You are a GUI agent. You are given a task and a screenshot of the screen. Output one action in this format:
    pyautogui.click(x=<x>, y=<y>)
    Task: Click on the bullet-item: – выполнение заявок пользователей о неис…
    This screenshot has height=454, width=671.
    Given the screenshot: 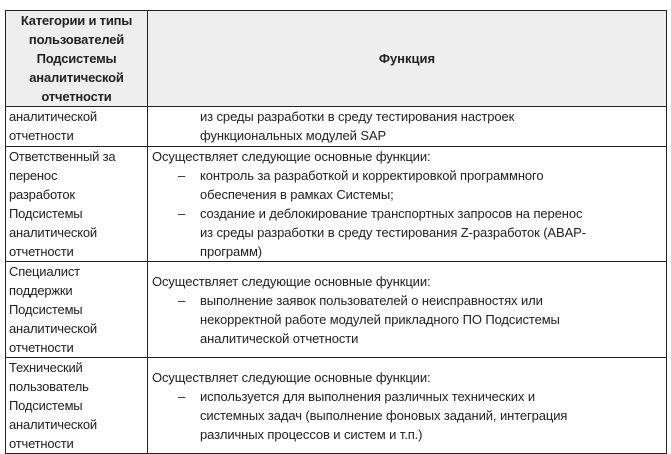 What is the action you would take?
    pyautogui.click(x=409, y=319)
    